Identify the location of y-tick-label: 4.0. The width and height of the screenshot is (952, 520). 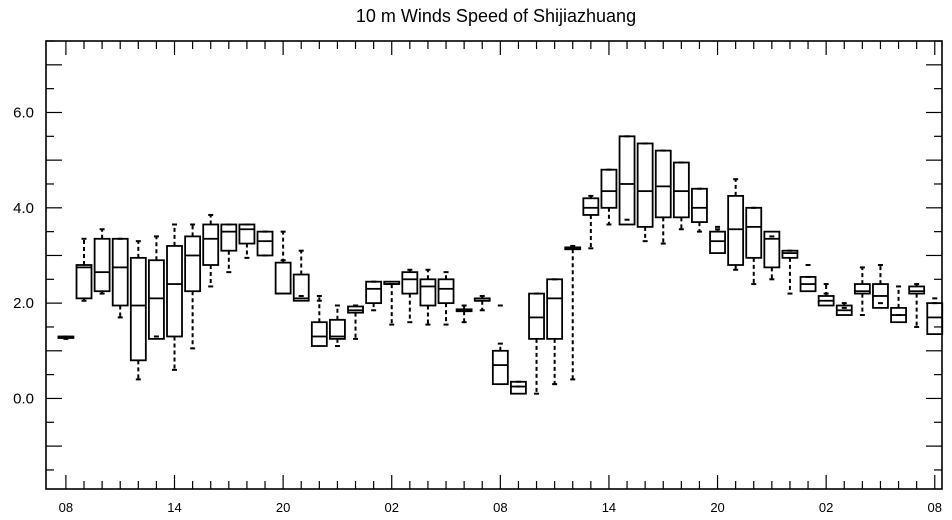
(23, 208).